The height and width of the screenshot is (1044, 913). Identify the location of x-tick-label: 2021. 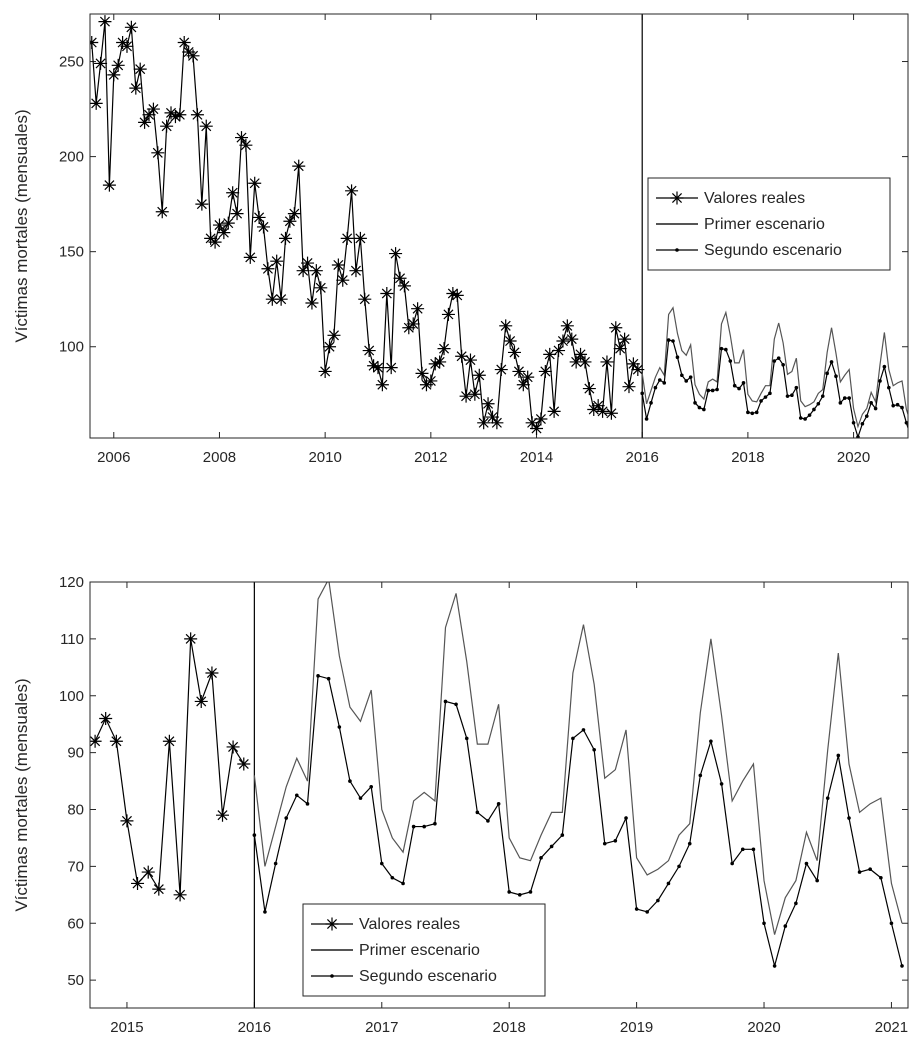
(891, 1027).